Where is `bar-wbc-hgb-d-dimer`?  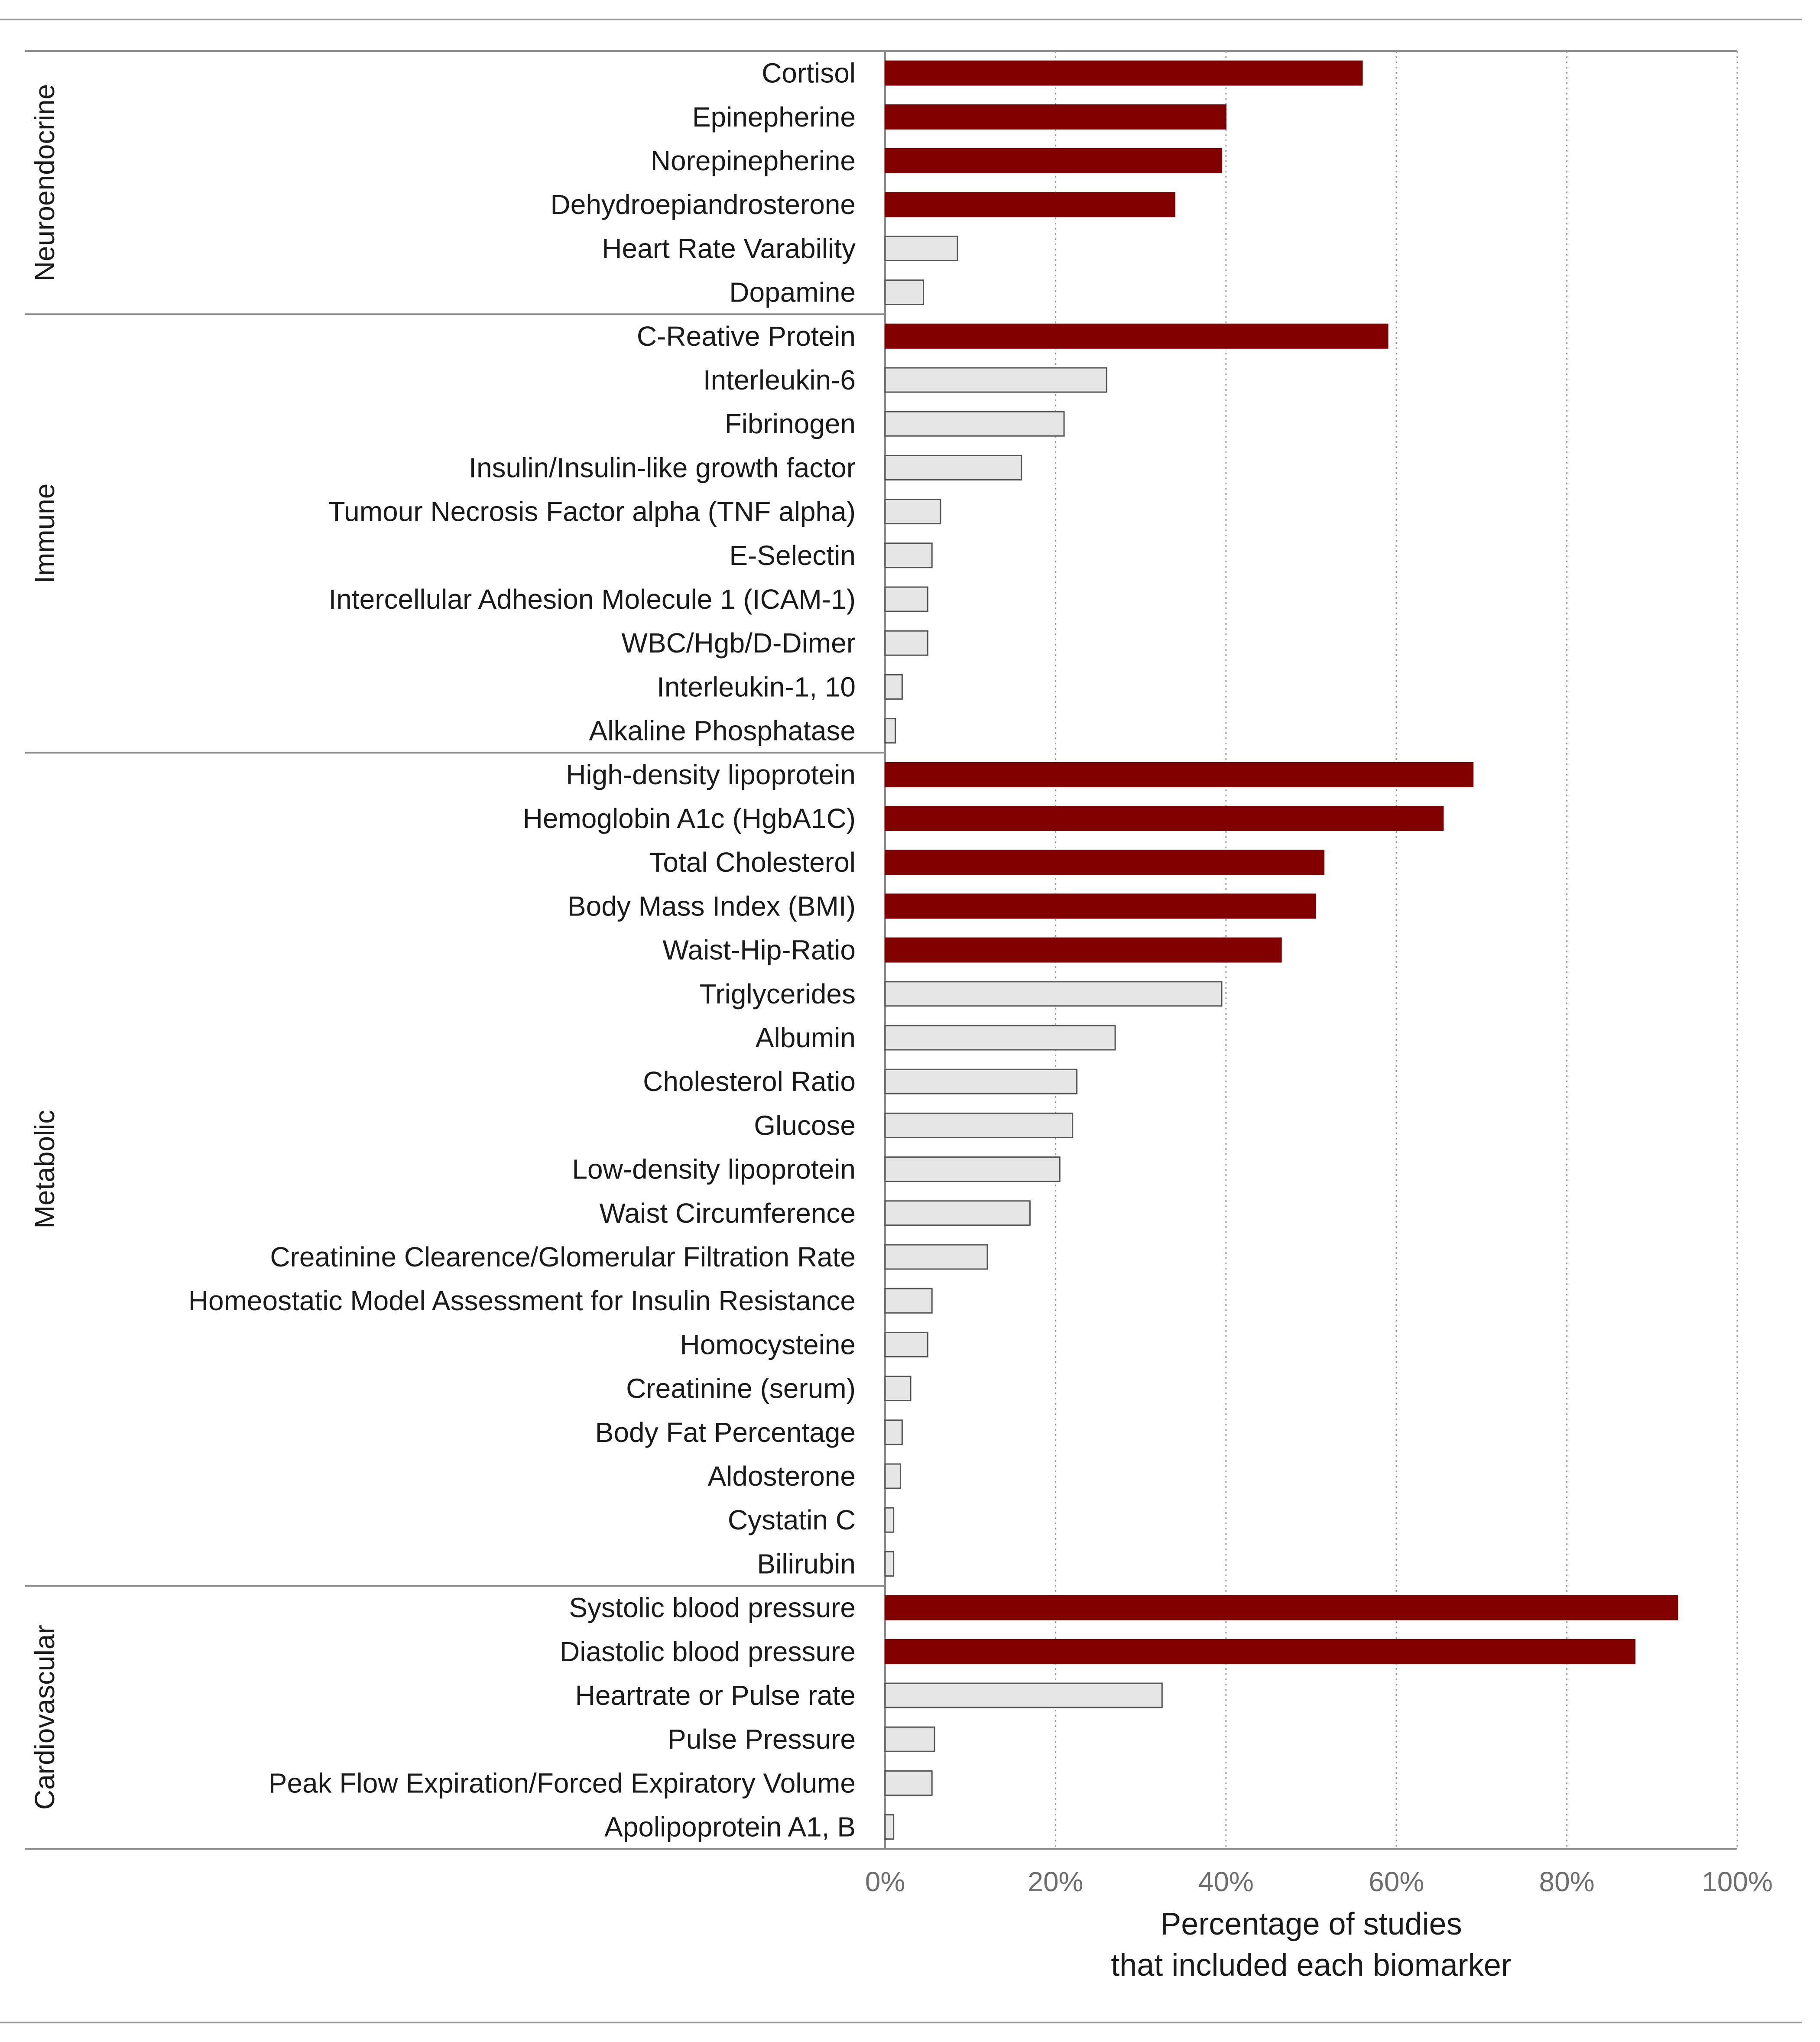
bar-wbc-hgb-d-dimer is located at coordinates (906, 643).